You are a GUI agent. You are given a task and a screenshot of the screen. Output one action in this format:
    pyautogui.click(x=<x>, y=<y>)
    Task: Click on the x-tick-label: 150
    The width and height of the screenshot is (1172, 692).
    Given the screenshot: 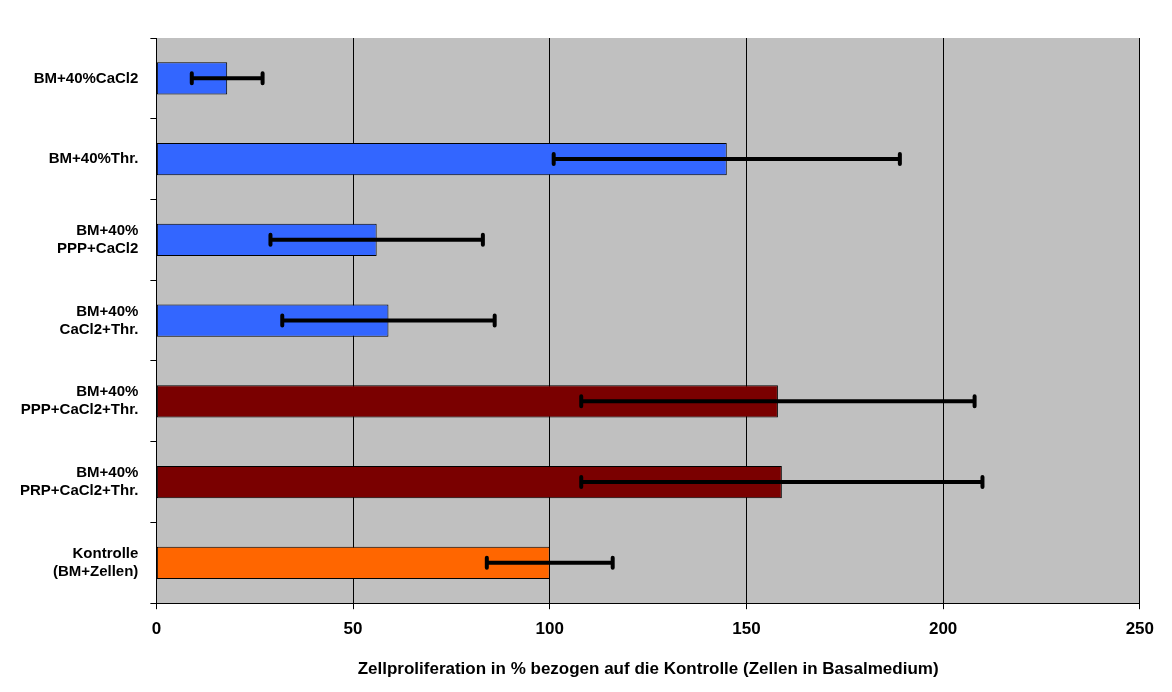 What is the action you would take?
    pyautogui.click(x=746, y=629)
    